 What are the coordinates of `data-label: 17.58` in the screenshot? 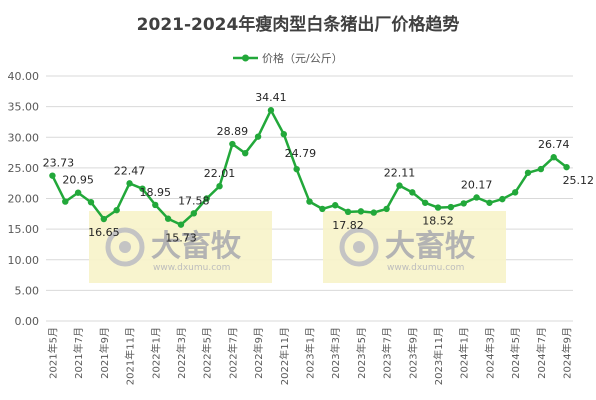 It's located at (194, 200).